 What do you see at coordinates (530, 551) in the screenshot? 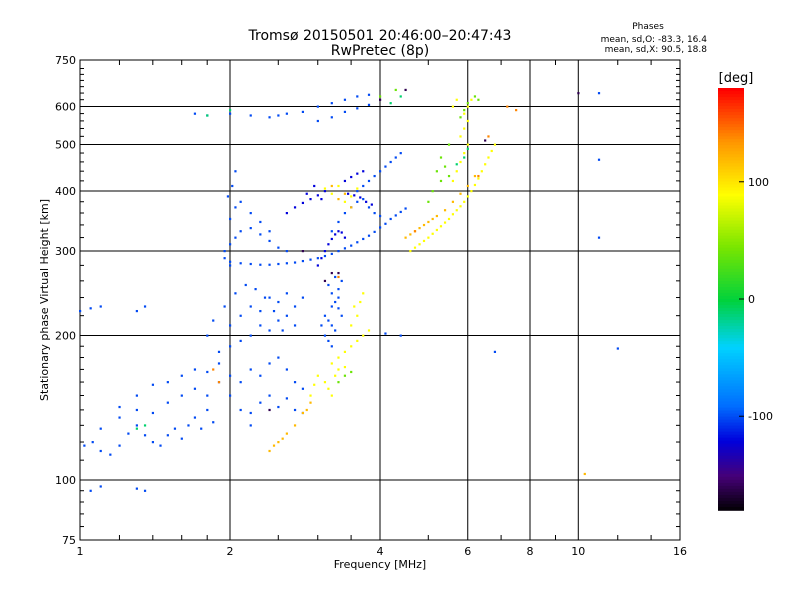
I see `x-tick-label: 8` at bounding box center [530, 551].